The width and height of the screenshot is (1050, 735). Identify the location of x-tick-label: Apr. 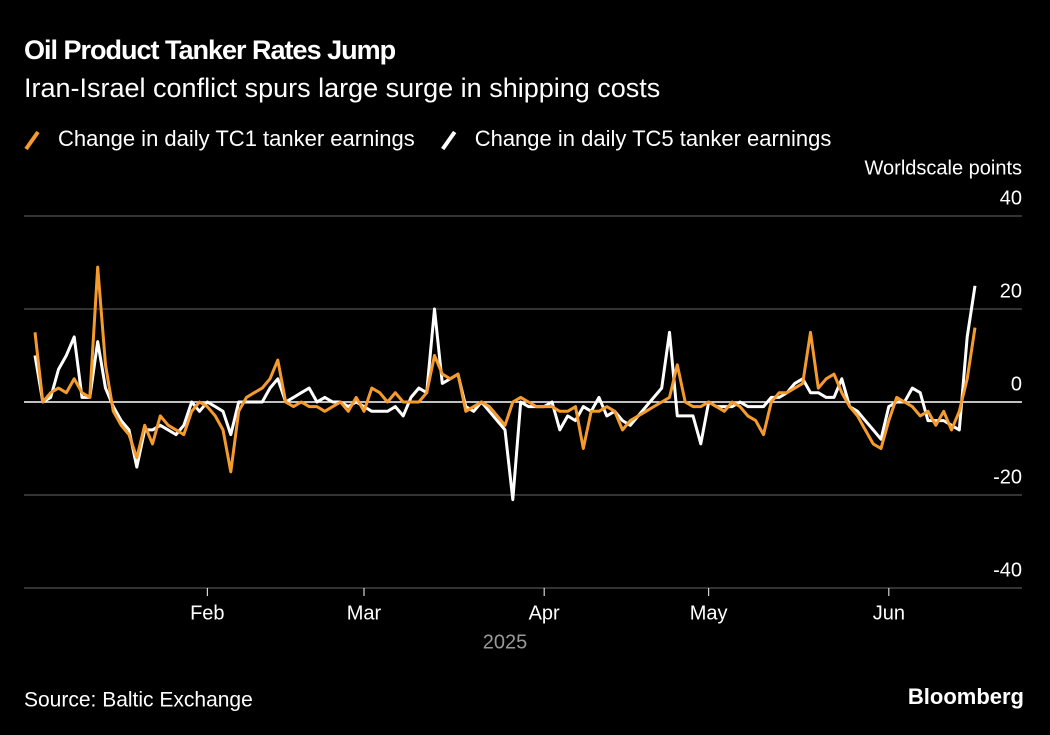
(544, 613).